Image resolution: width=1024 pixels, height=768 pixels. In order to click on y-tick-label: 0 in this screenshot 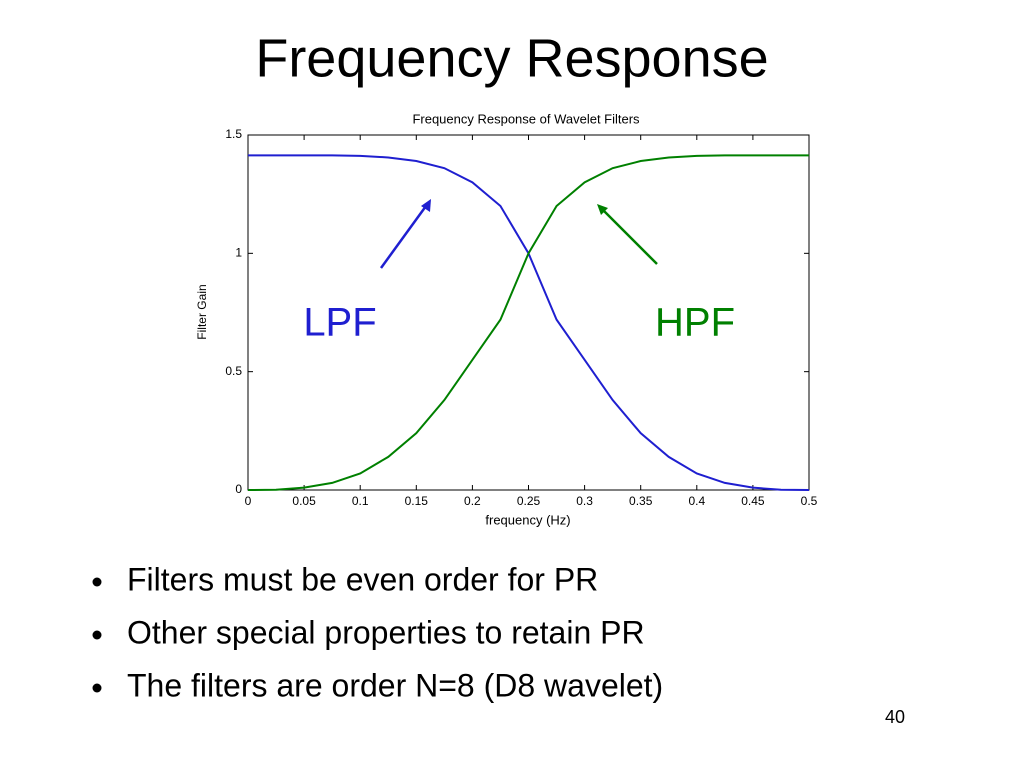, I will do `click(238, 489)`.